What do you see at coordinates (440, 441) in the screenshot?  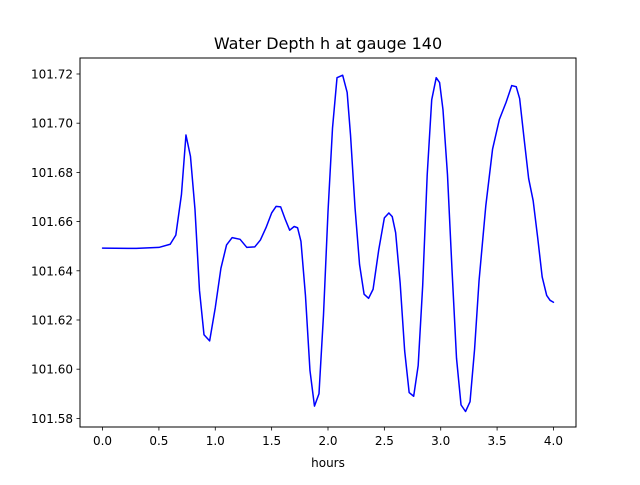 I see `x-tick-label: 3.0` at bounding box center [440, 441].